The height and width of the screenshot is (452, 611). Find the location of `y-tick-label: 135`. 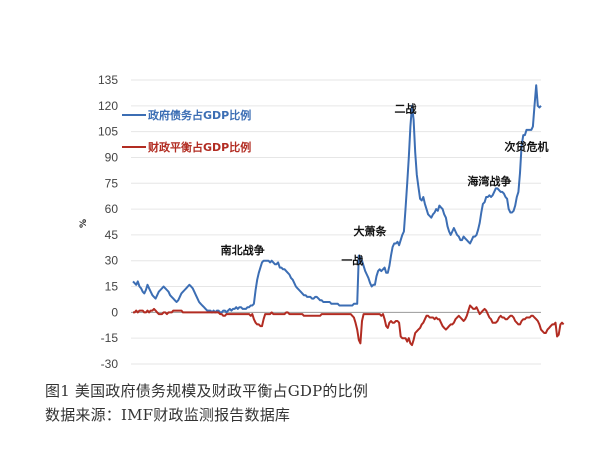

y-tick-label: 135 is located at coordinates (108, 80).